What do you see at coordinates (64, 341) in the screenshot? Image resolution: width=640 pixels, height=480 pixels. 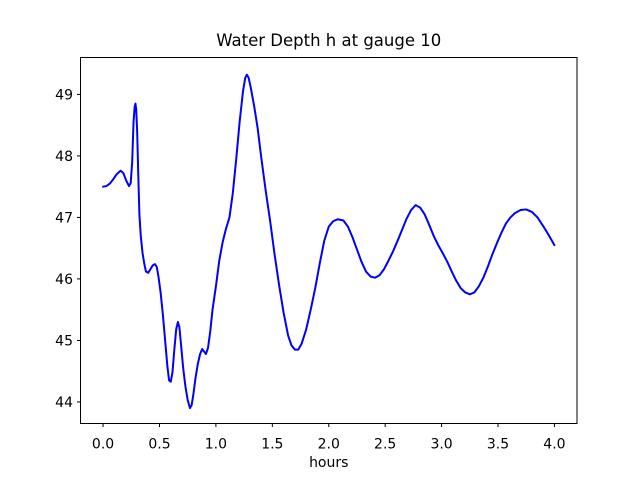 I see `y-tick-label: 45` at bounding box center [64, 341].